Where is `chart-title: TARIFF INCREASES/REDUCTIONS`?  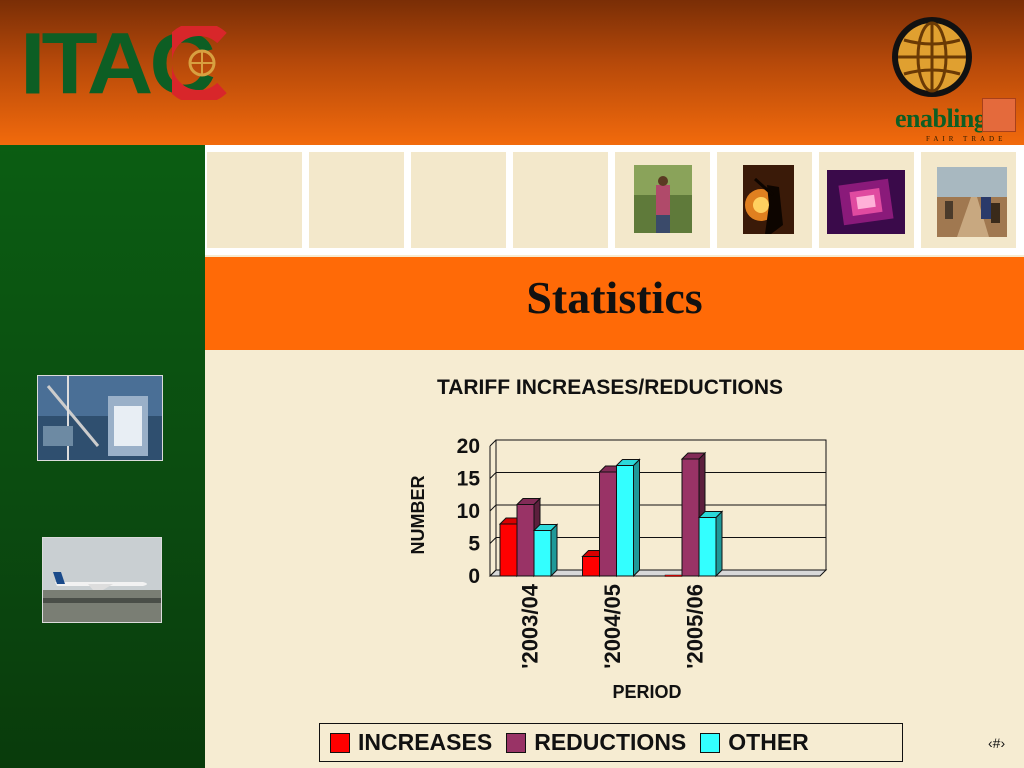 chart-title: TARIFF INCREASES/REDUCTIONS is located at coordinates (610, 387).